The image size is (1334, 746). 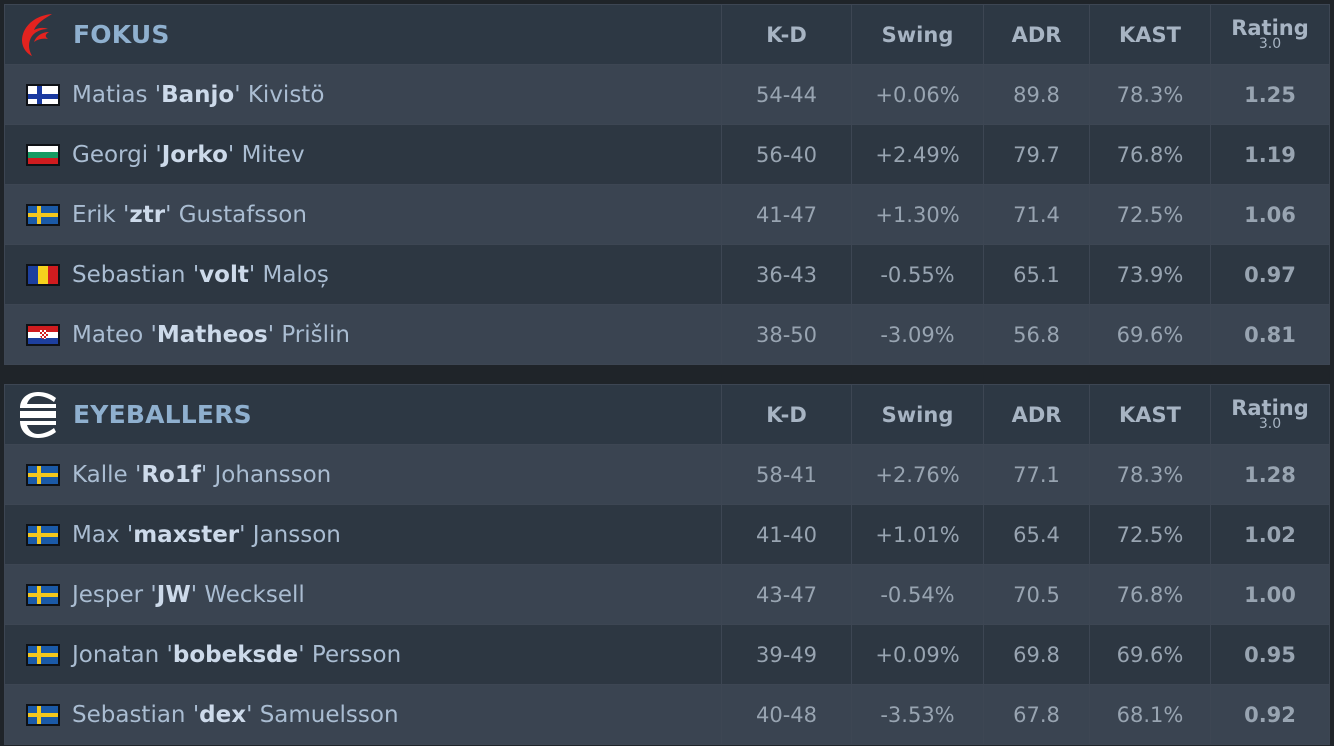 What do you see at coordinates (1036, 94) in the screenshot?
I see `adr-cell: 89.8` at bounding box center [1036, 94].